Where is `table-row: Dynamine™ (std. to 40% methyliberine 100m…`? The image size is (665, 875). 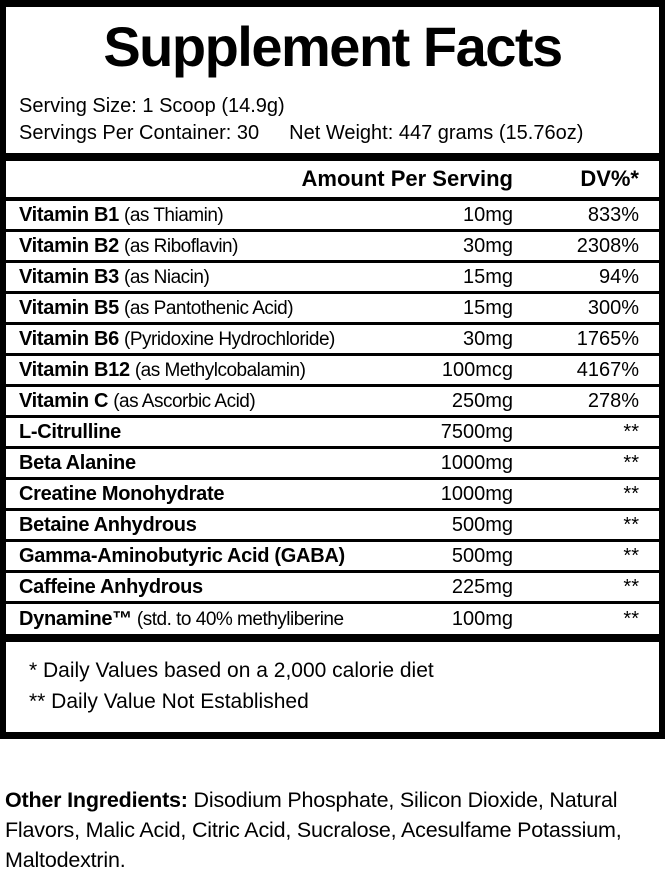
table-row: Dynamine™ (std. to 40% methyliberine 100m… is located at coordinates (332, 619).